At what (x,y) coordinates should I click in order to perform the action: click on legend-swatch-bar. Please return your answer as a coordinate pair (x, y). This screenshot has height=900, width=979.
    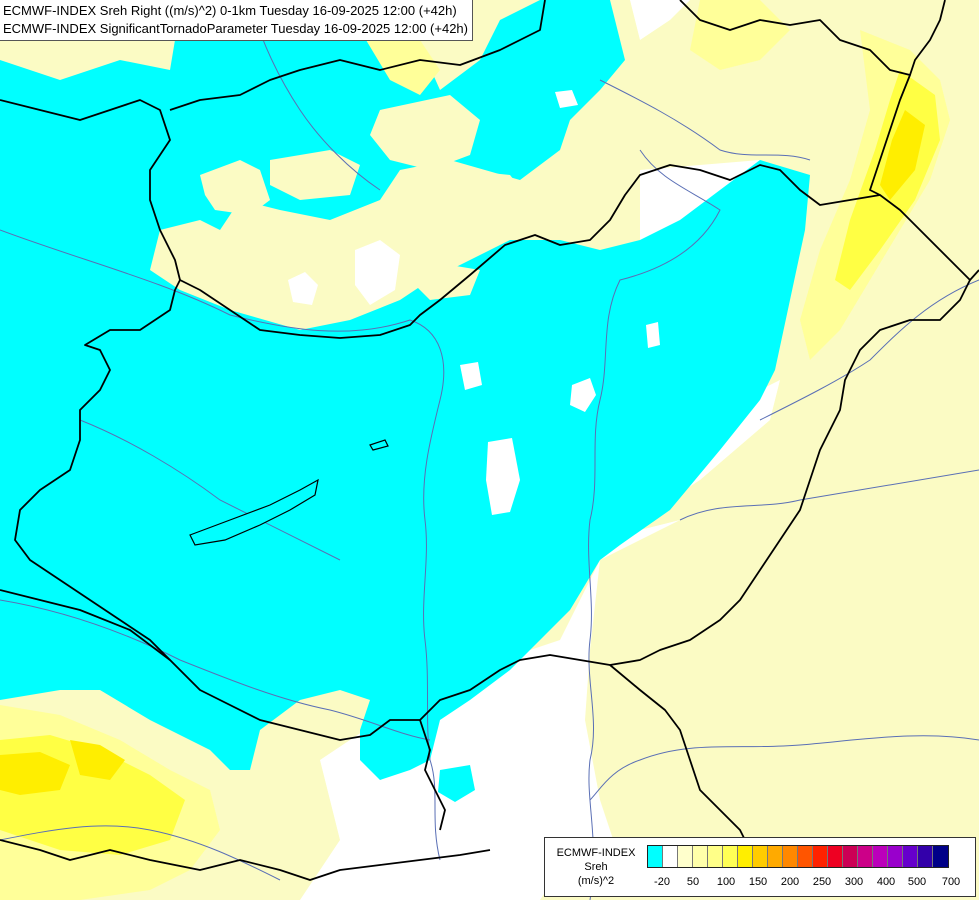
    Looking at the image, I should click on (798, 856).